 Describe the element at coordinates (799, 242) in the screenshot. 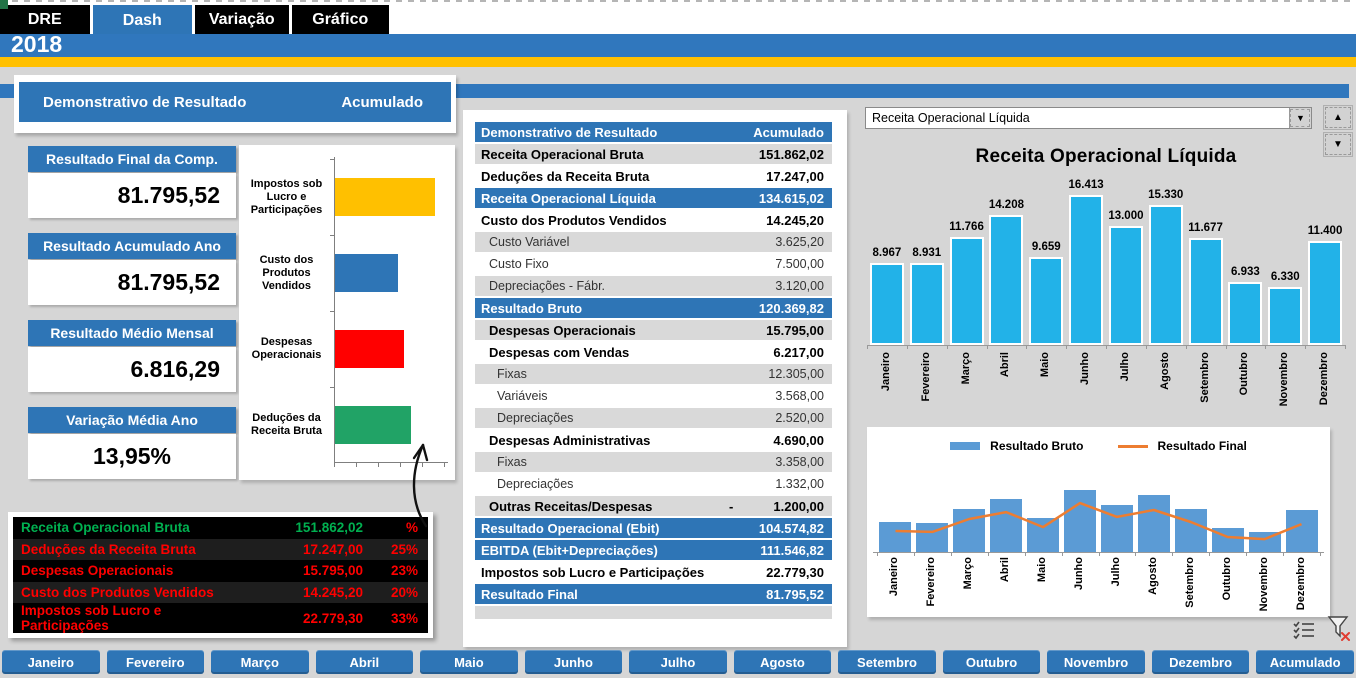

I see `dre-row-value: 3.625,20` at that location.